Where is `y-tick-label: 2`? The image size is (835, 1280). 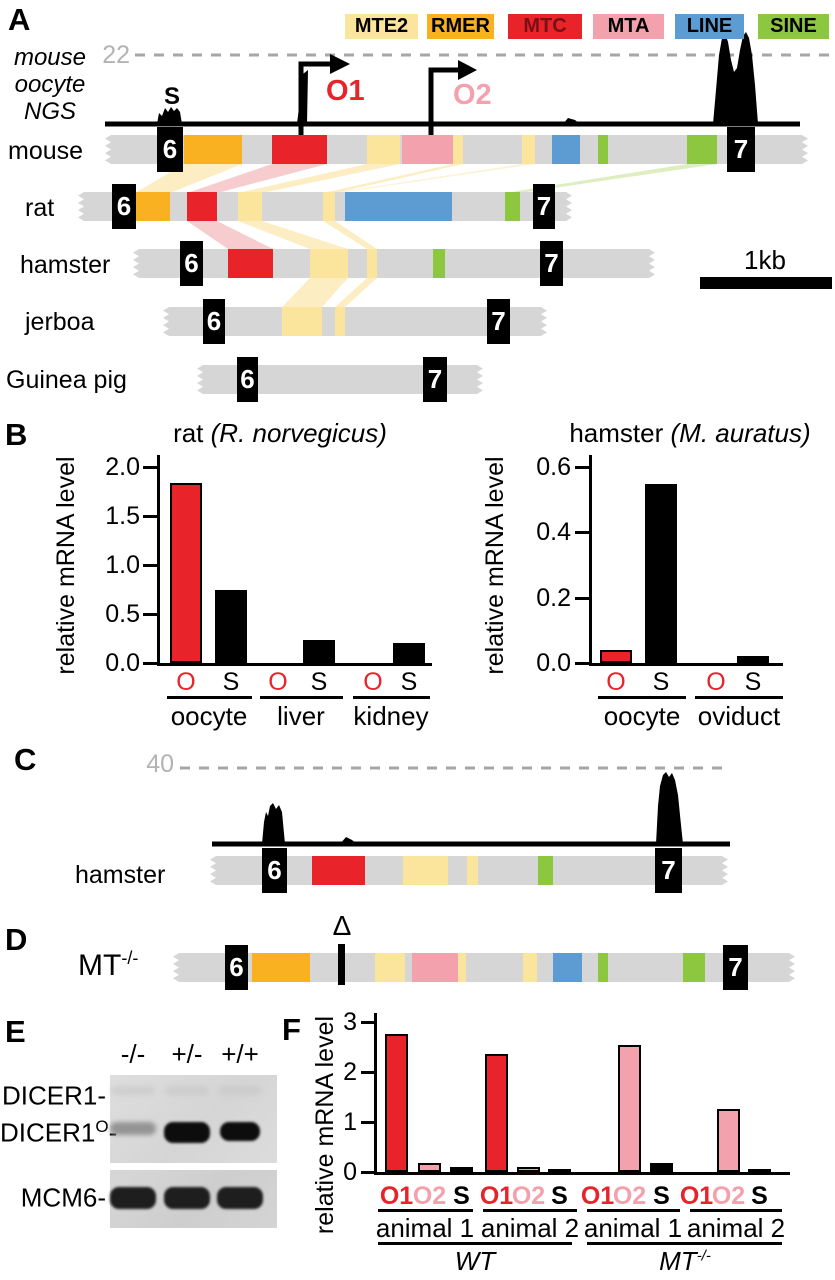 y-tick-label: 2 is located at coordinates (350, 1072).